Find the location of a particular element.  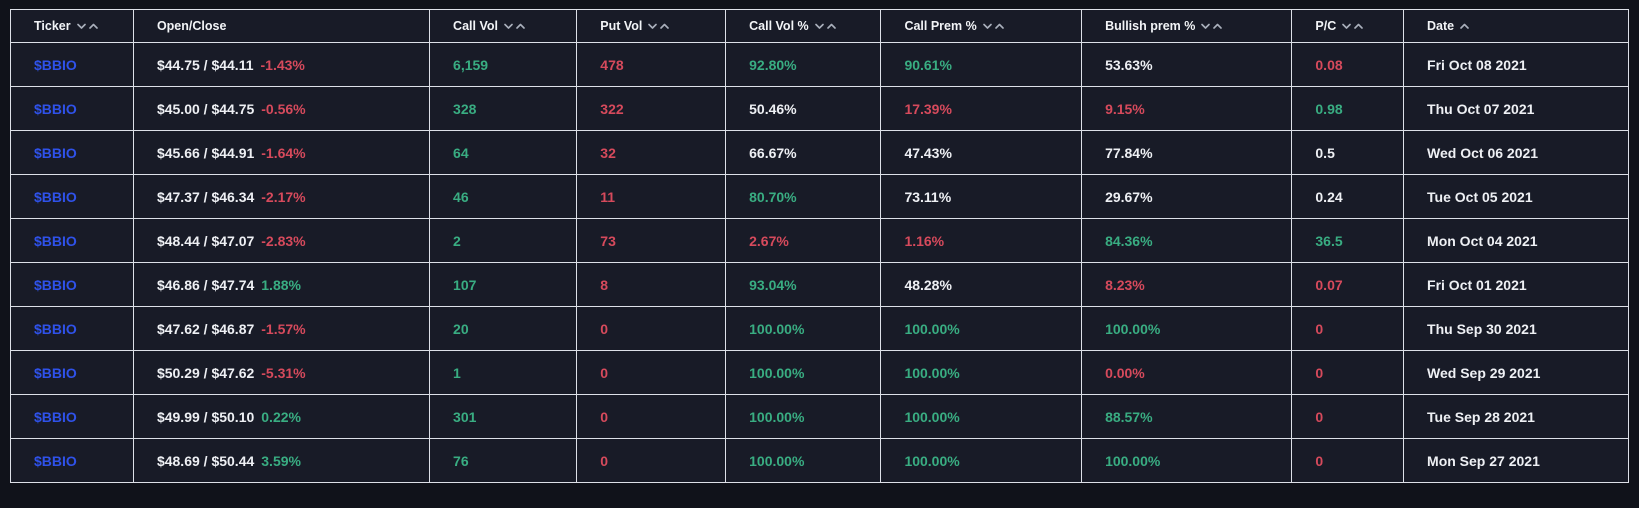

cell-call_vol: 46 is located at coordinates (503, 196).